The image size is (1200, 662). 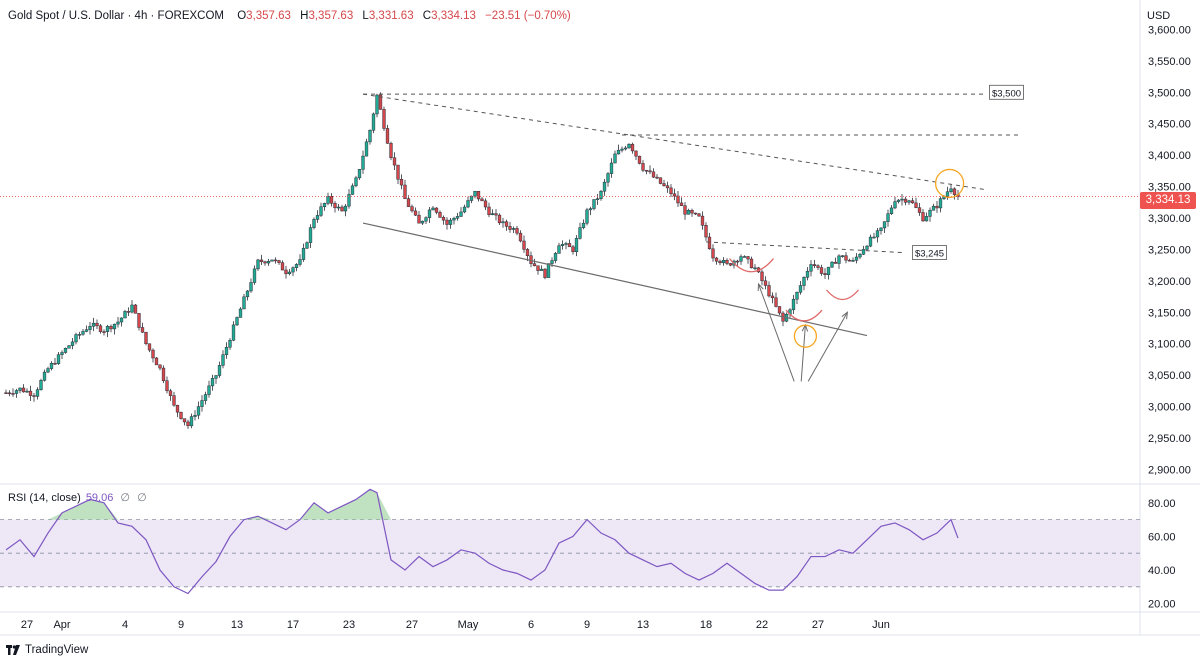 I want to click on x-tick-label: 27, so click(x=818, y=625).